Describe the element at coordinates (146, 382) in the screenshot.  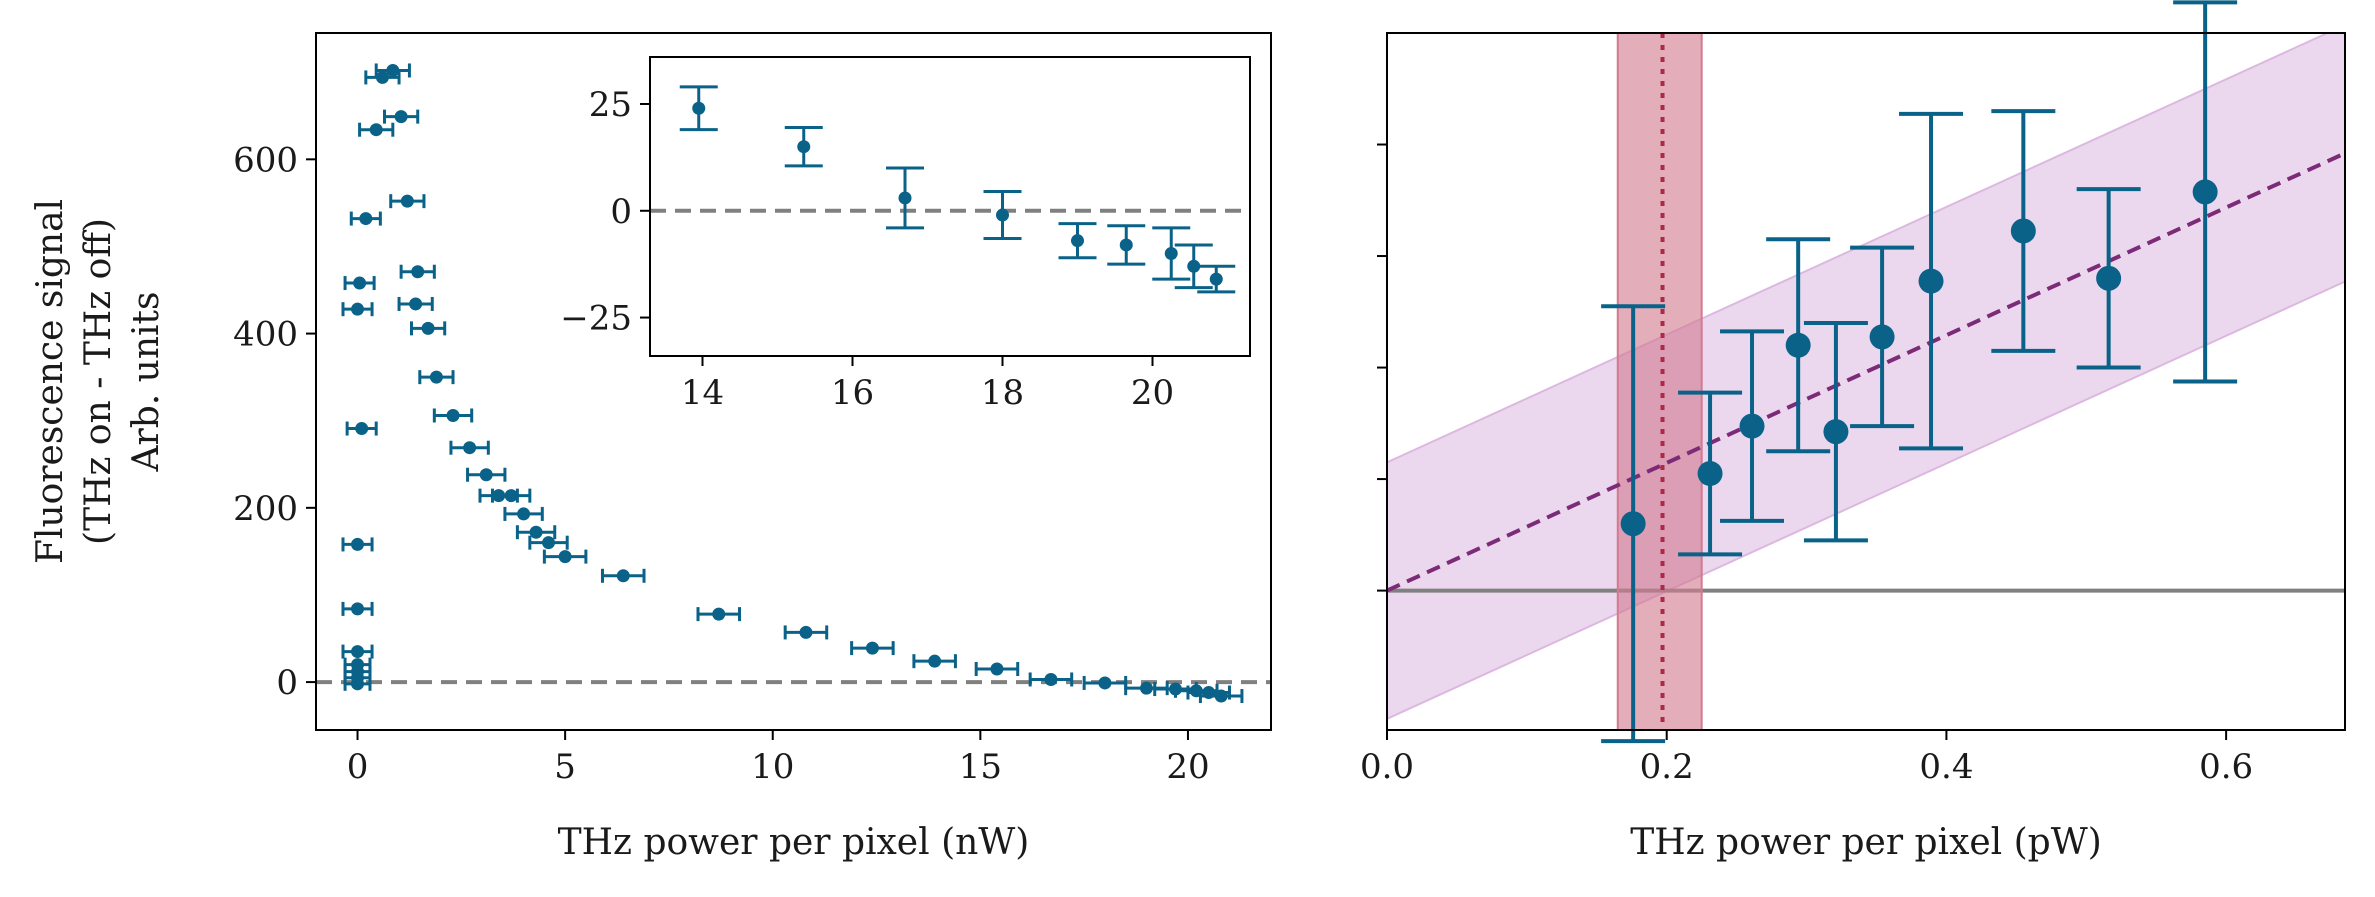
I see `y-axis-label-line: Arb. units` at that location.